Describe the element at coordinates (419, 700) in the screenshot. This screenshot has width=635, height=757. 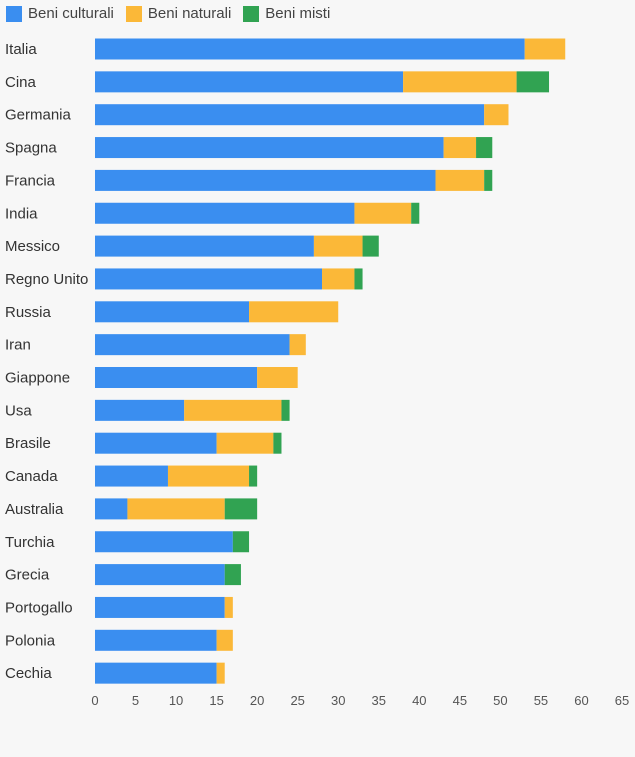
I see `x-tick-label: 40` at that location.